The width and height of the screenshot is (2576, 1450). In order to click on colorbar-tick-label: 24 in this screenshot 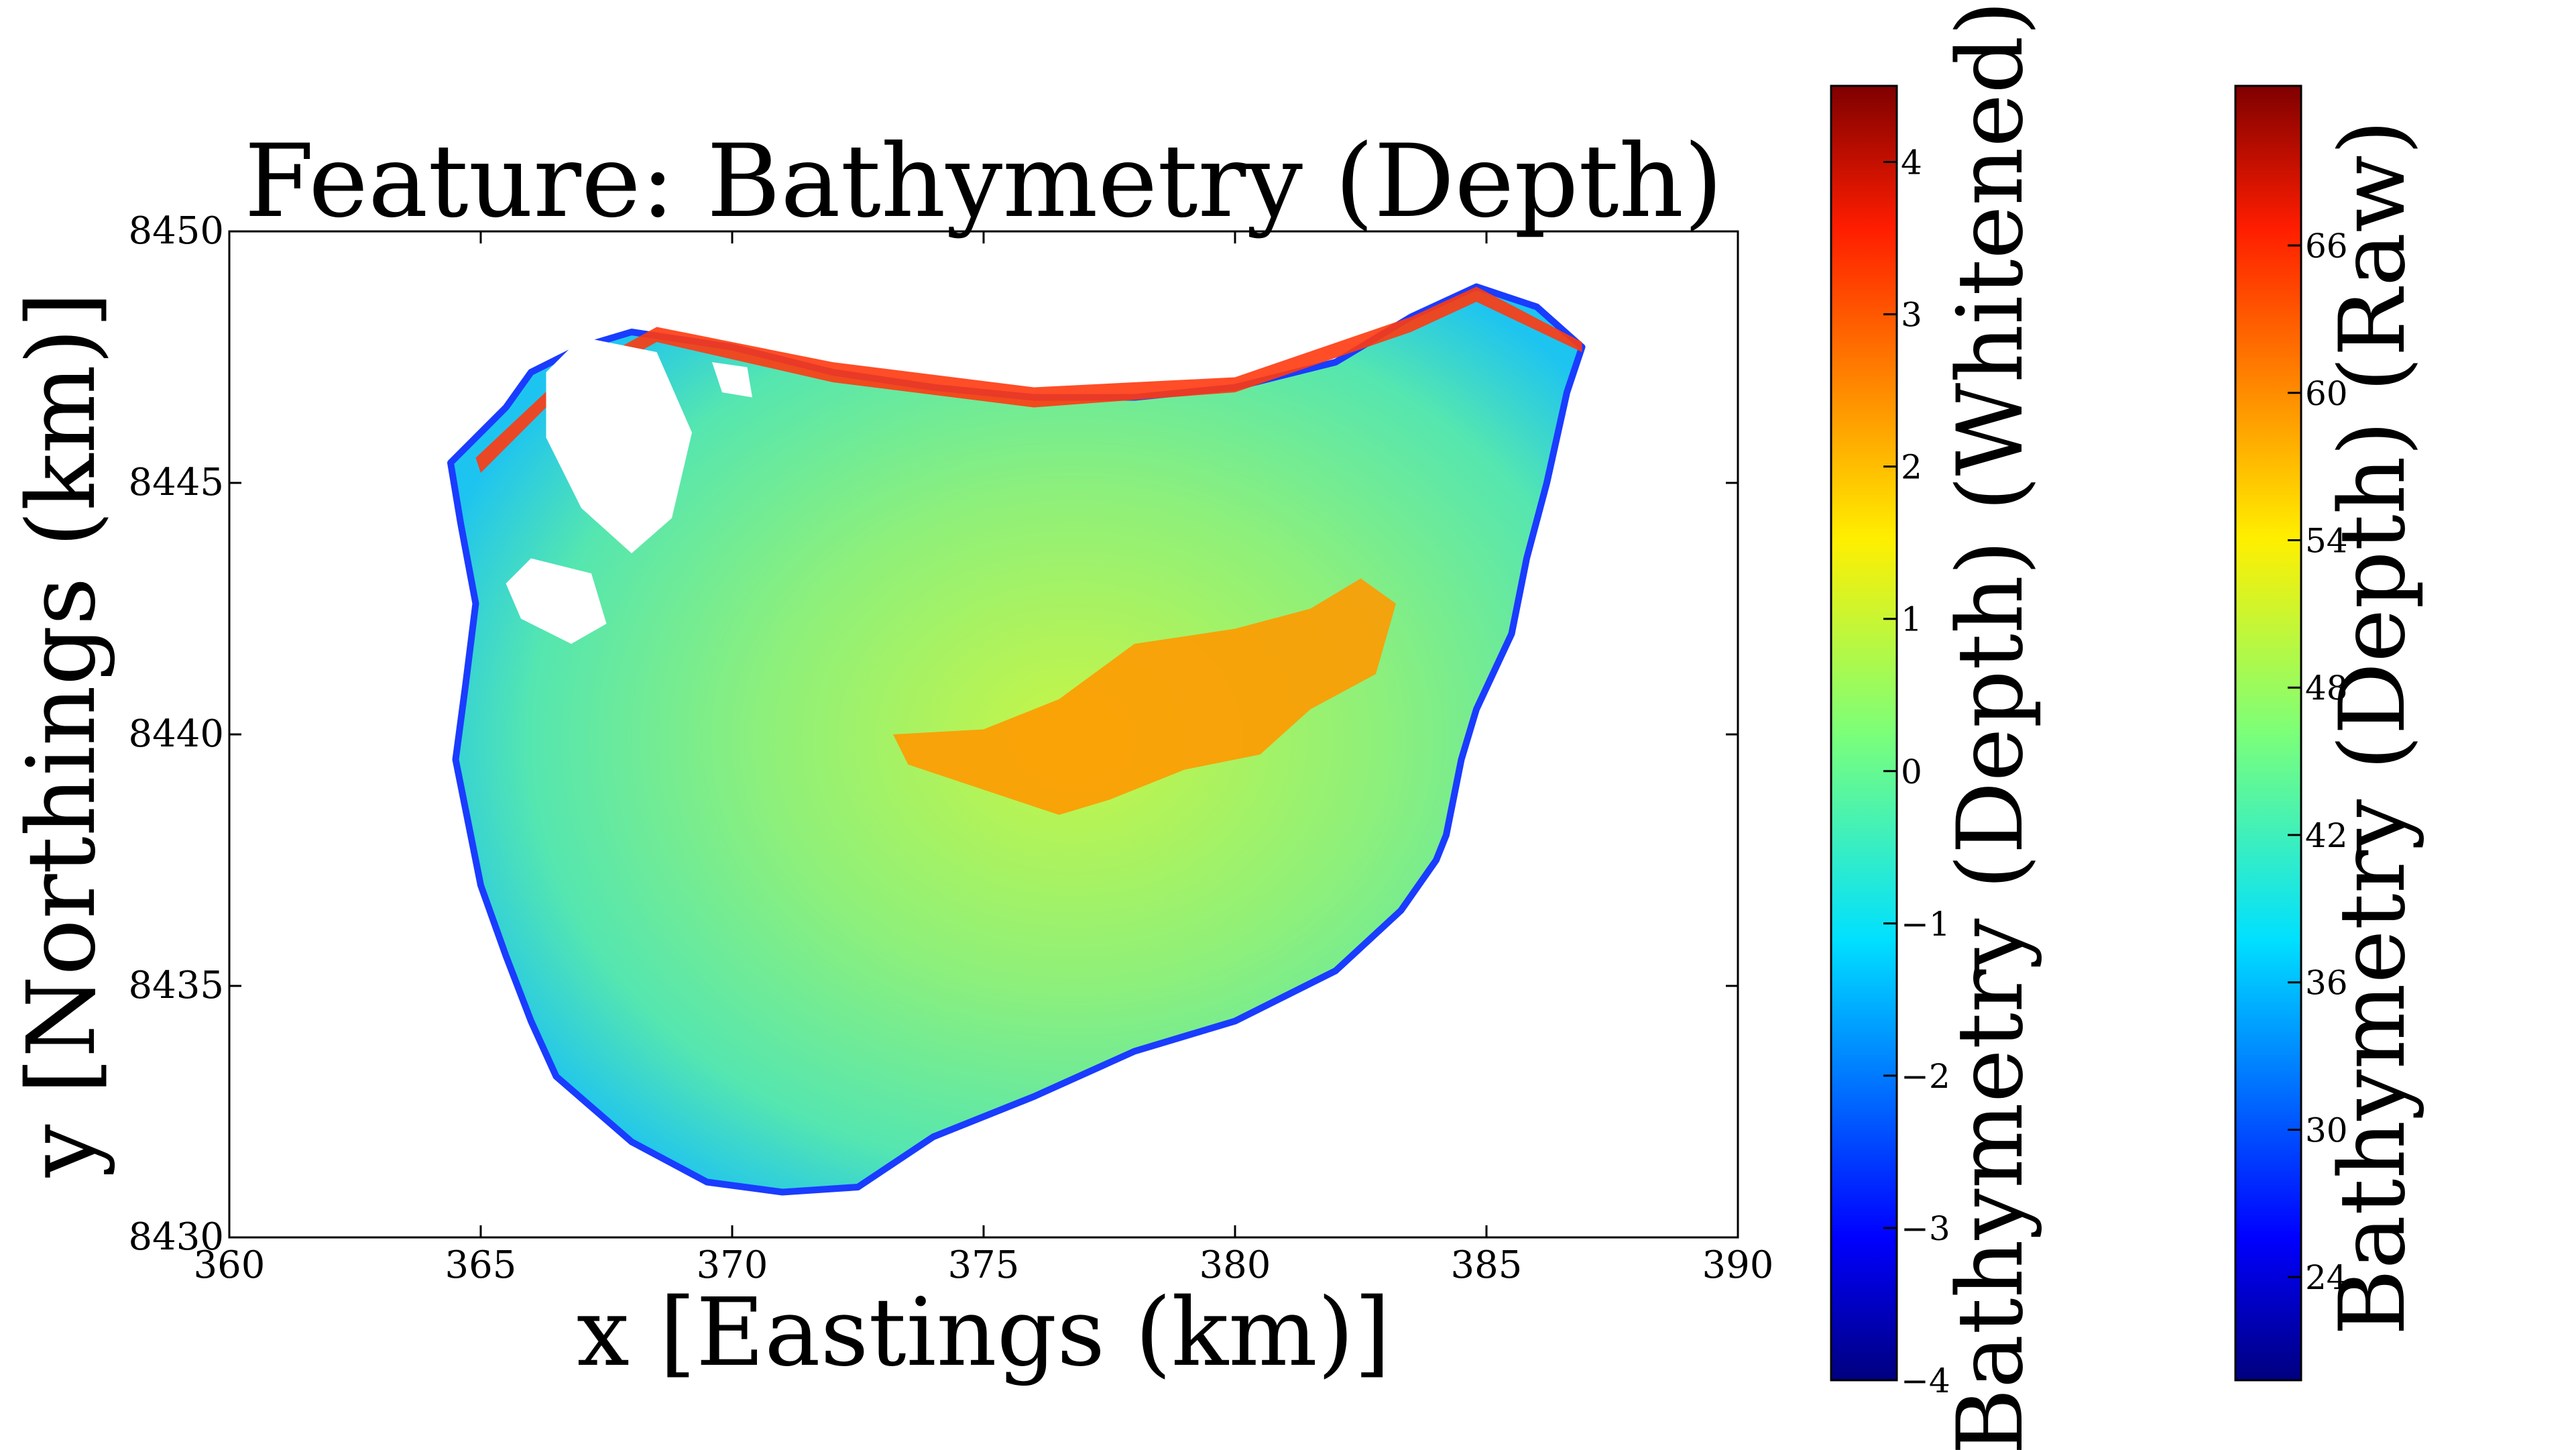, I will do `click(2326, 1277)`.